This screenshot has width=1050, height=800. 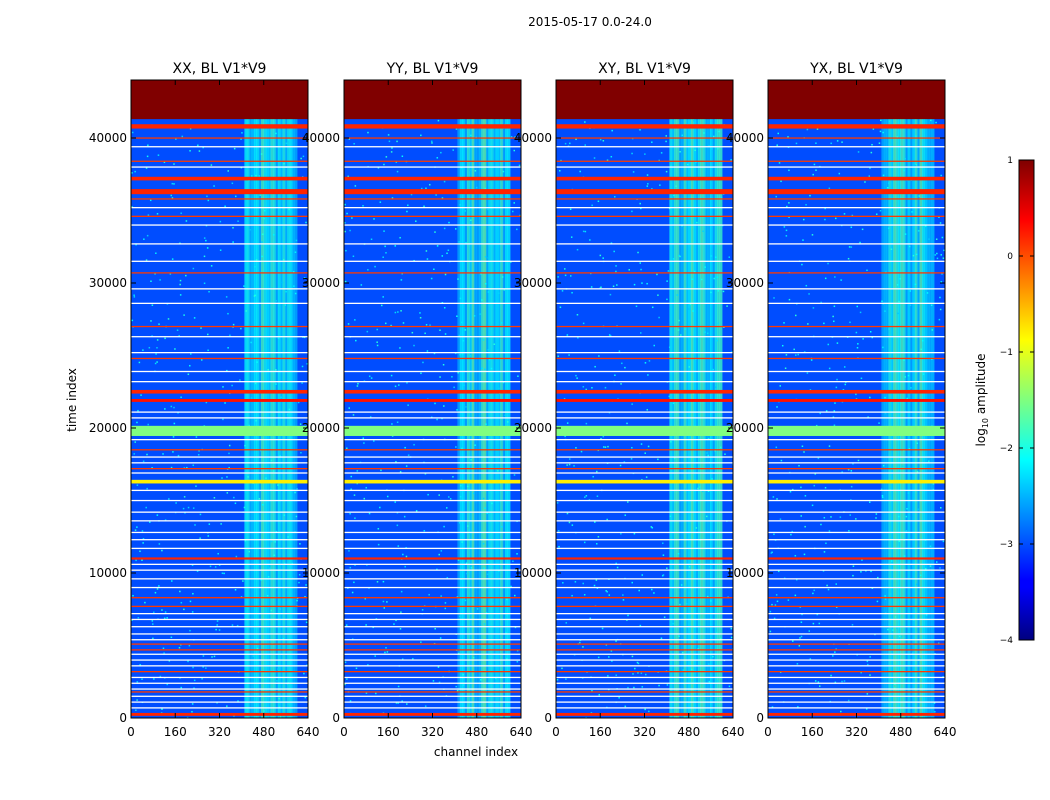 I want to click on x-tick-label: 320, so click(x=432, y=732).